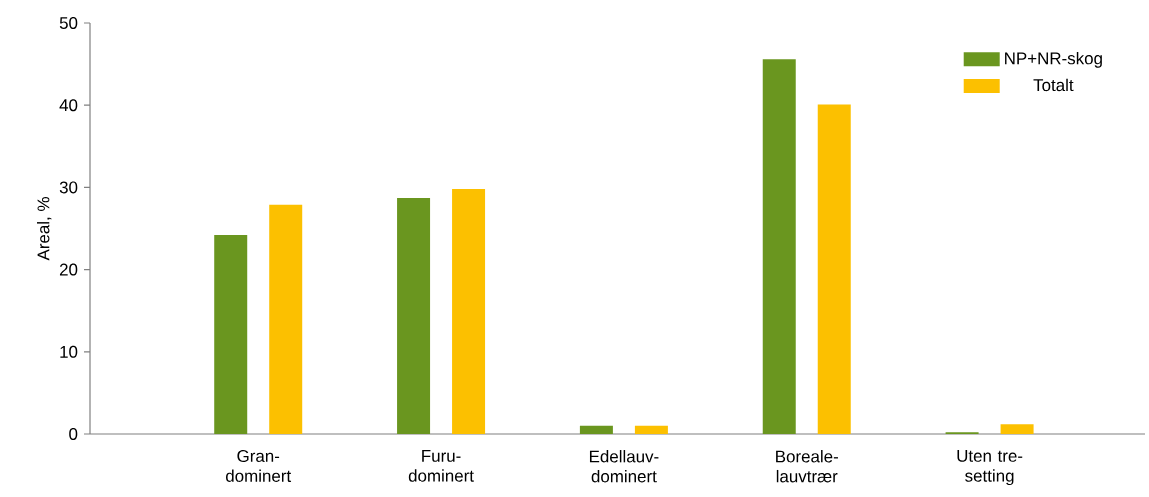  What do you see at coordinates (1053, 85) in the screenshot?
I see `legend-label: Totalt` at bounding box center [1053, 85].